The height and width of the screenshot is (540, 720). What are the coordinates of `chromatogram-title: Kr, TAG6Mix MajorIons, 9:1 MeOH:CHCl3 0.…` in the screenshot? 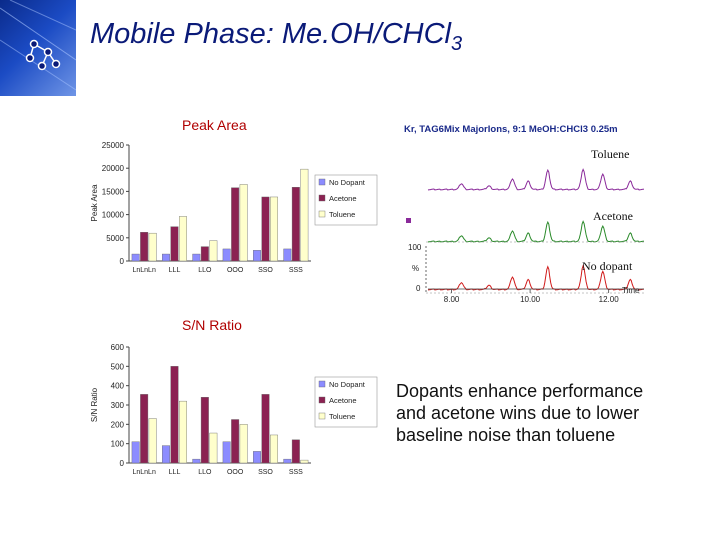 It's located at (511, 129).